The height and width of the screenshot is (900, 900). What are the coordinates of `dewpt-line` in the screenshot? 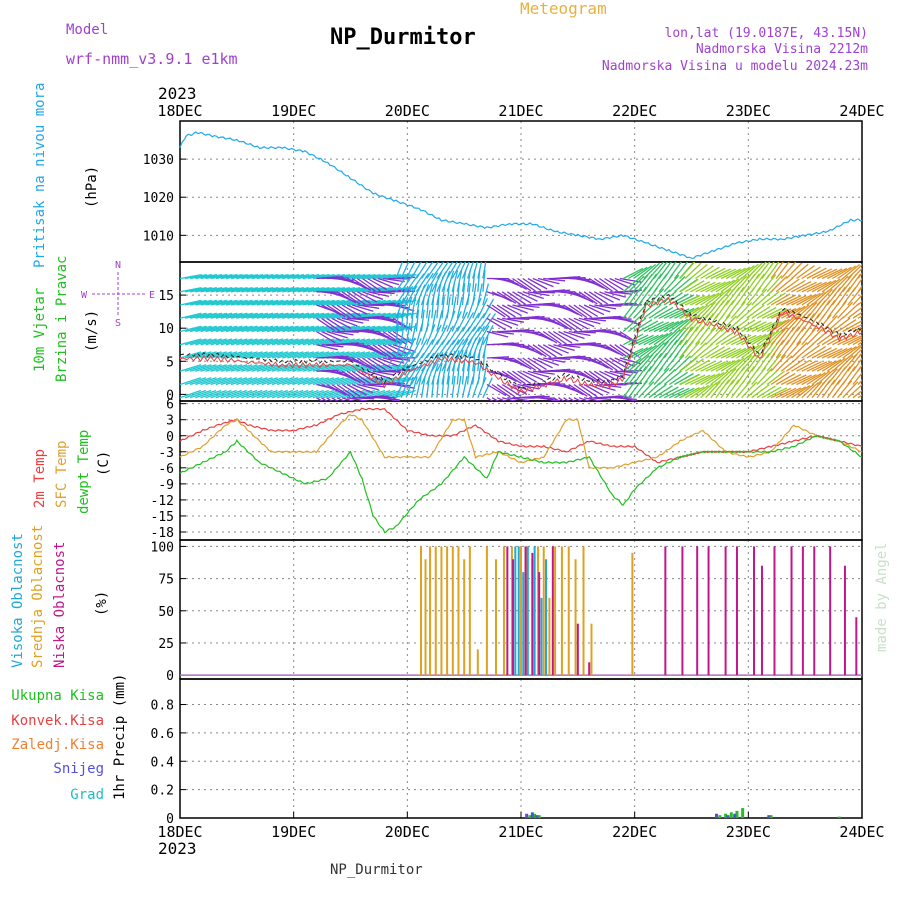 It's located at (521, 484).